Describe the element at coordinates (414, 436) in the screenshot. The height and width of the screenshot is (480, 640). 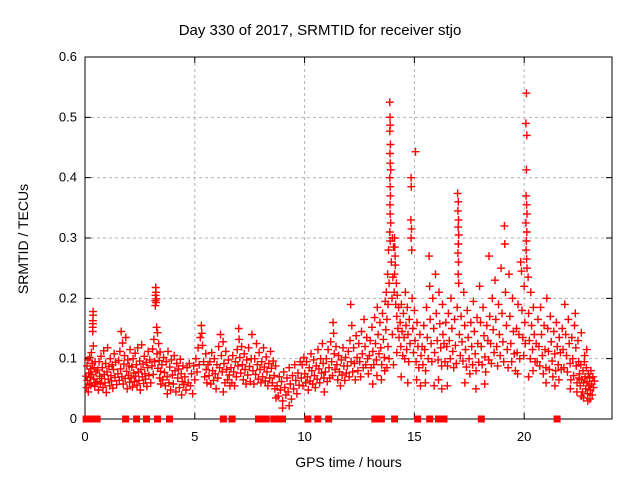
I see `x-tick-label: 15` at that location.